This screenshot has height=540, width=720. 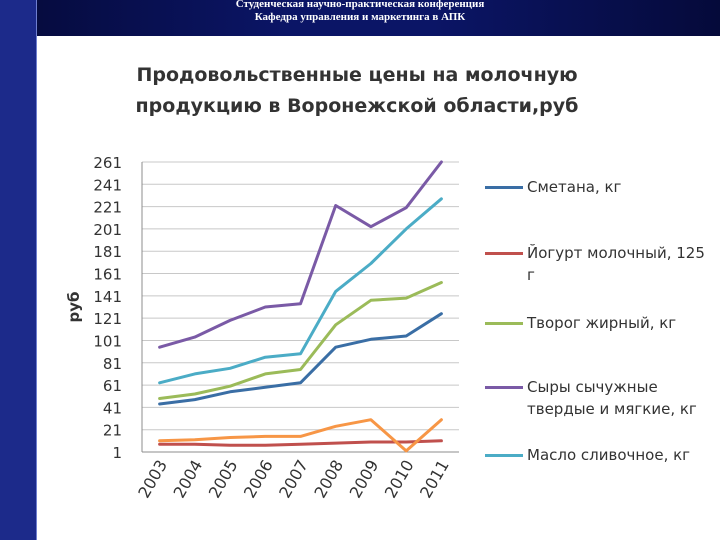 I want to click on y-tick-label: 221, so click(x=107, y=208).